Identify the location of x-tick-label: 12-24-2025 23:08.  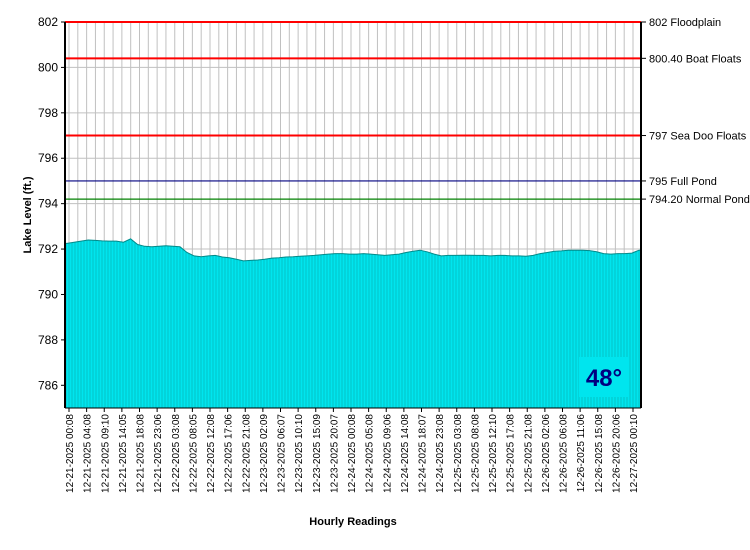
(440, 453).